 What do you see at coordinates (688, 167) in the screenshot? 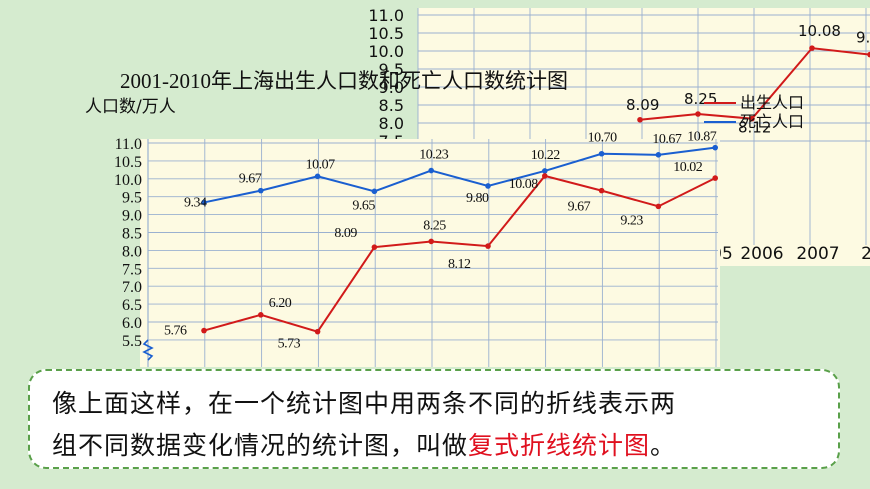
I see `data-label: 10.02` at bounding box center [688, 167].